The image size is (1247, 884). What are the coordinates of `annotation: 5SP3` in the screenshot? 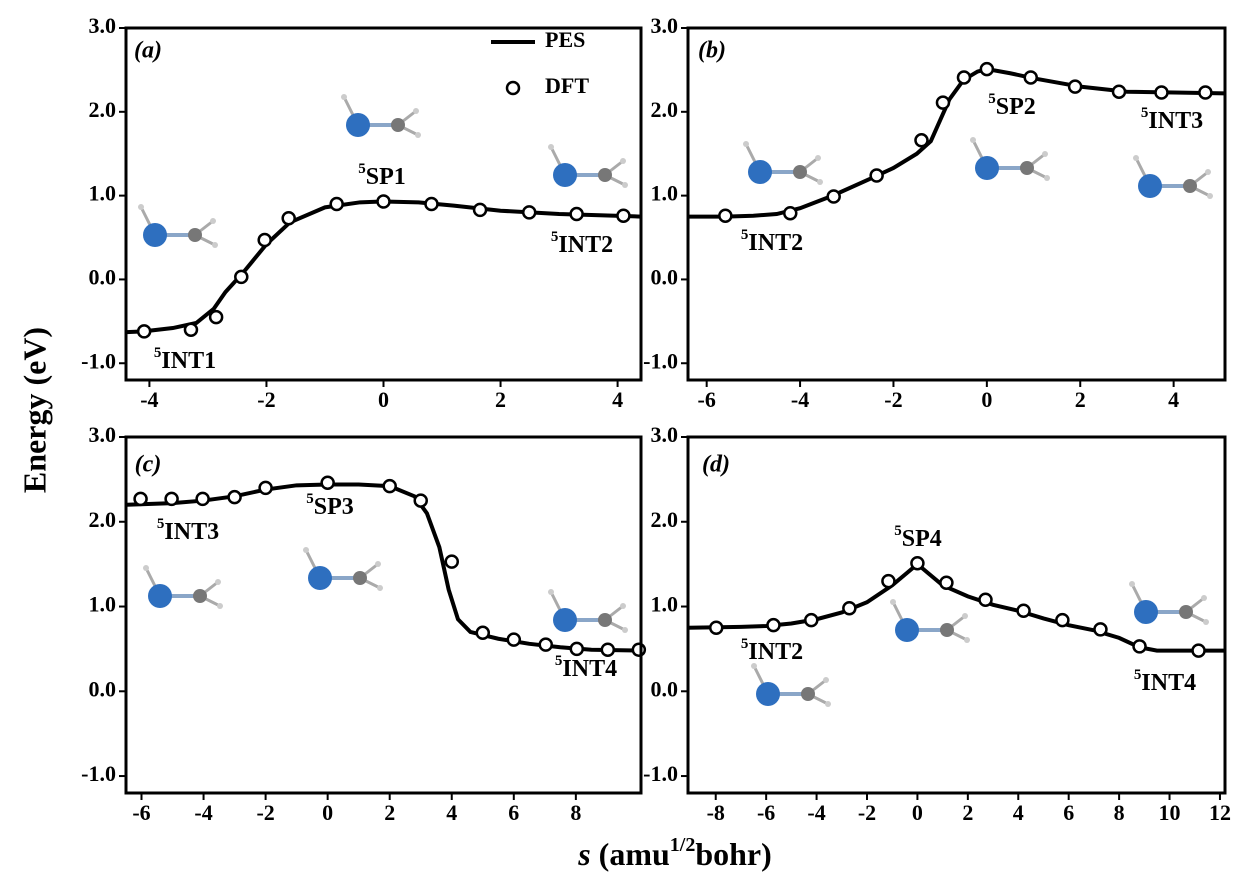 It's located at (330, 505).